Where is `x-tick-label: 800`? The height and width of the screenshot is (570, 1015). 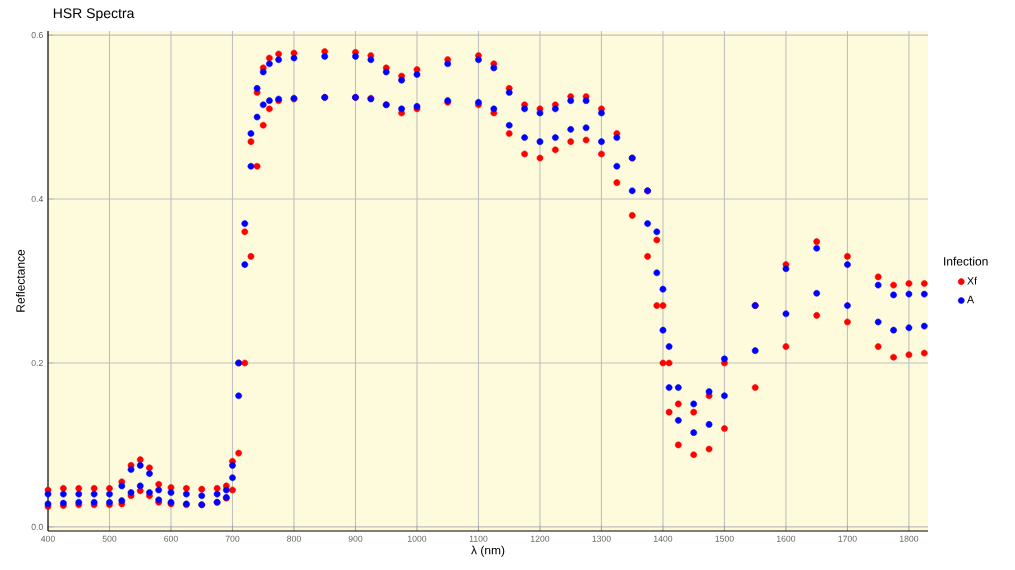 x-tick-label: 800 is located at coordinates (294, 538).